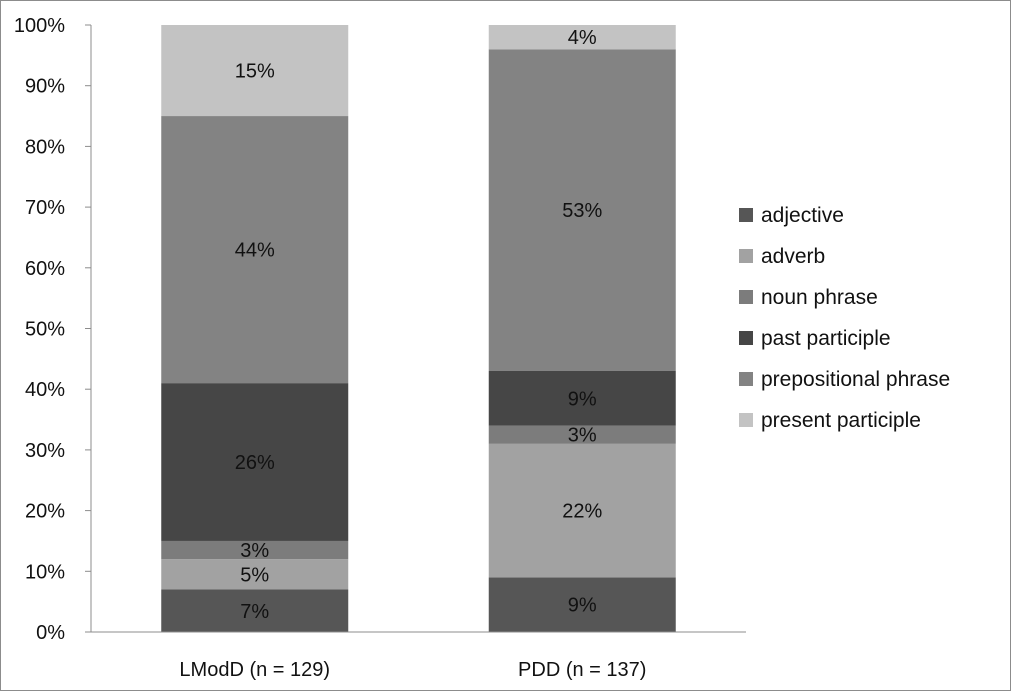 This screenshot has height=692, width=1011. What do you see at coordinates (45, 572) in the screenshot?
I see `y-tick-label: 10%` at bounding box center [45, 572].